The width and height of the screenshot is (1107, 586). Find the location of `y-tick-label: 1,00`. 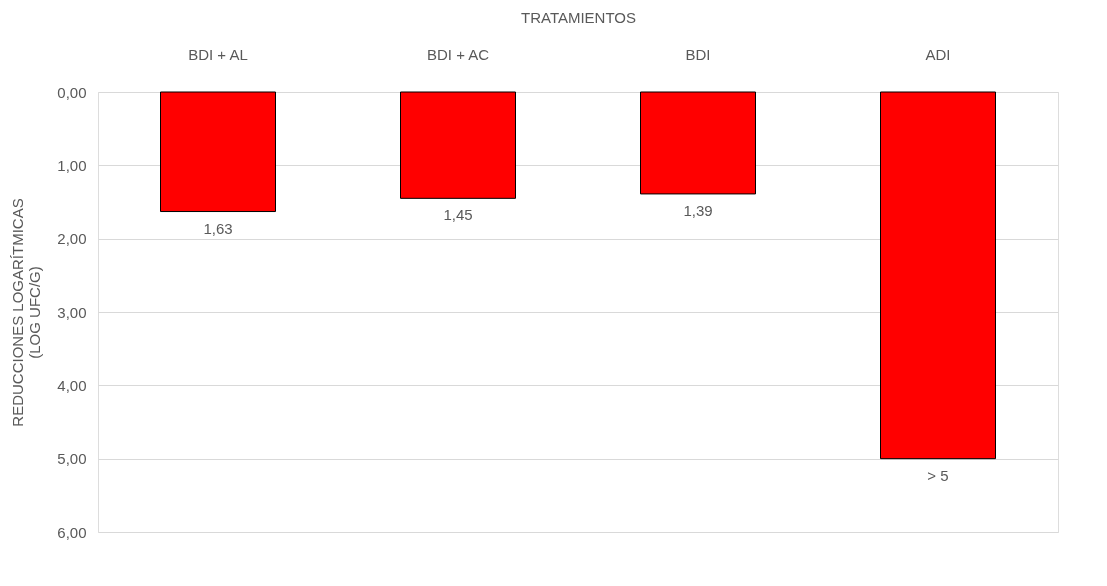

y-tick-label: 1,00 is located at coordinates (72, 165).